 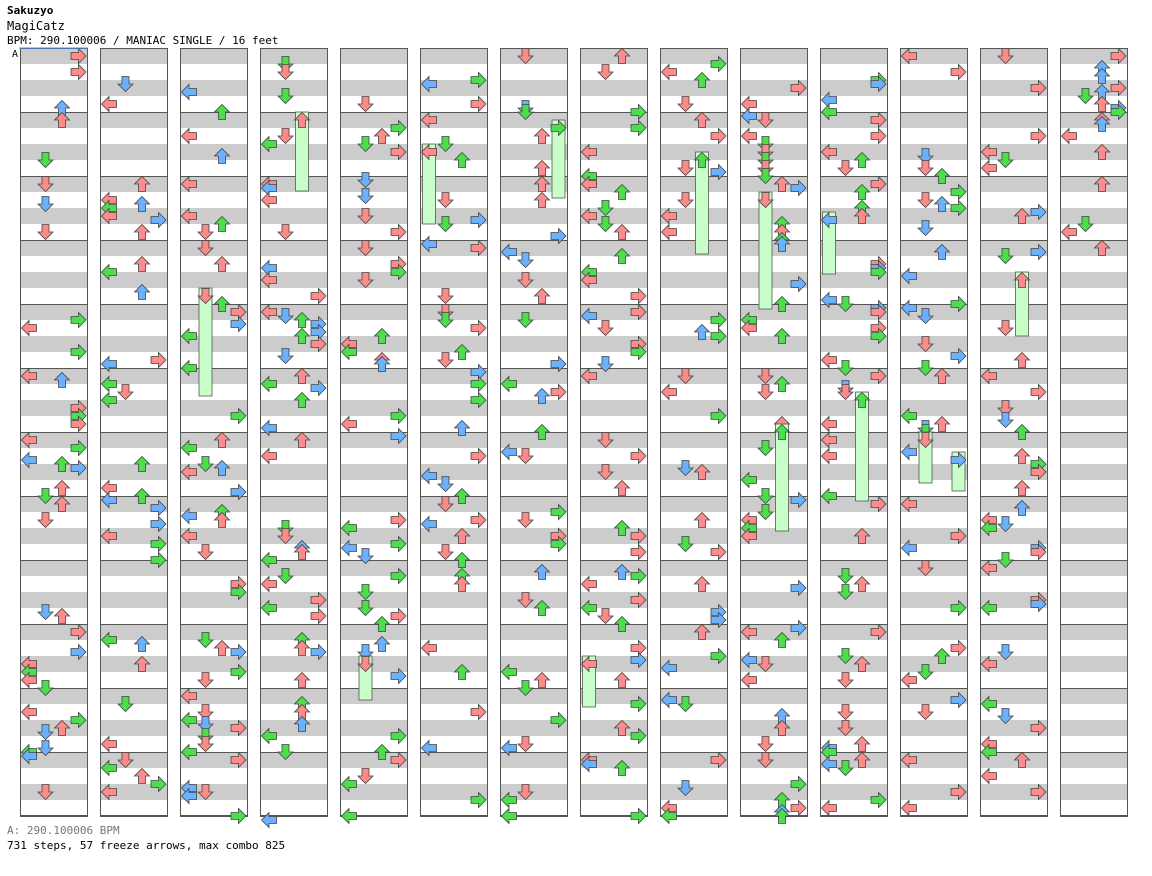 What do you see at coordinates (36, 26) in the screenshot?
I see `song-title: MagiCatz` at bounding box center [36, 26].